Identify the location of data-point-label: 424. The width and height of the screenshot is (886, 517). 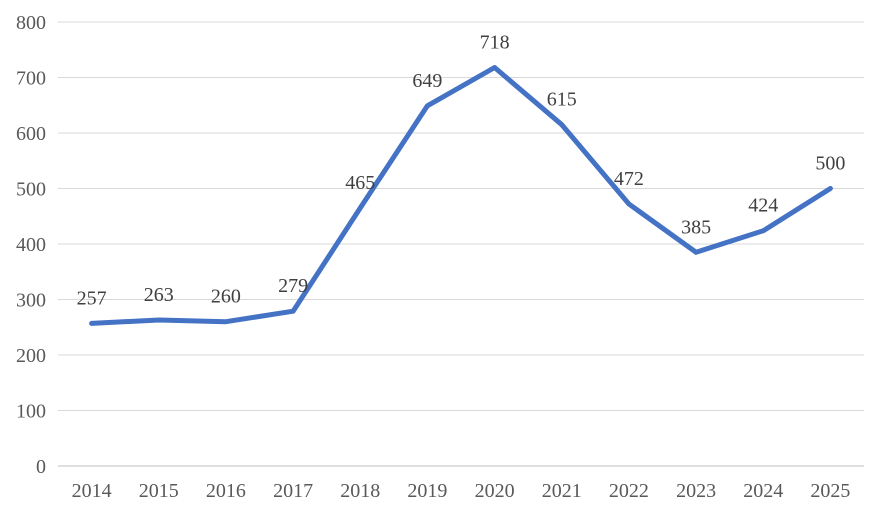
(763, 206).